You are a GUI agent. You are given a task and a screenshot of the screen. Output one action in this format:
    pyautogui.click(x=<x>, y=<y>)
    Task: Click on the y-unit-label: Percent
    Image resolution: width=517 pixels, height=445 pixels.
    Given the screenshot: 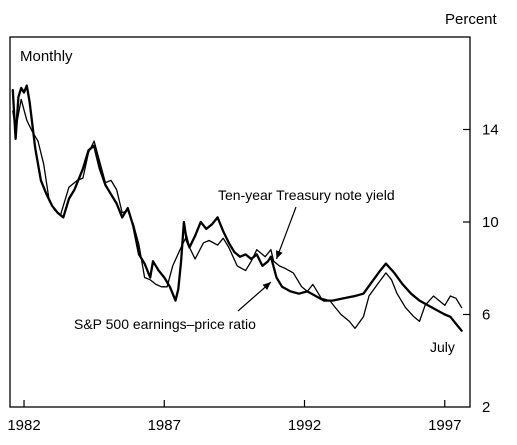 What is the action you would take?
    pyautogui.click(x=471, y=19)
    